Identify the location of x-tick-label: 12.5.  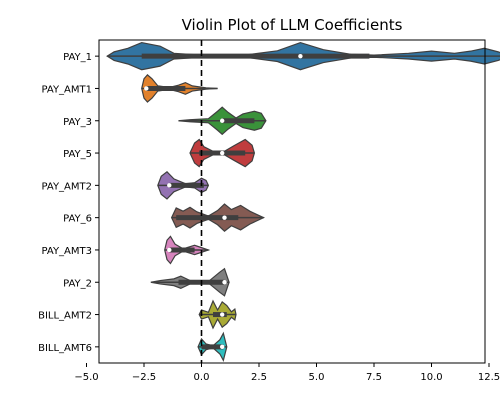
(489, 377).